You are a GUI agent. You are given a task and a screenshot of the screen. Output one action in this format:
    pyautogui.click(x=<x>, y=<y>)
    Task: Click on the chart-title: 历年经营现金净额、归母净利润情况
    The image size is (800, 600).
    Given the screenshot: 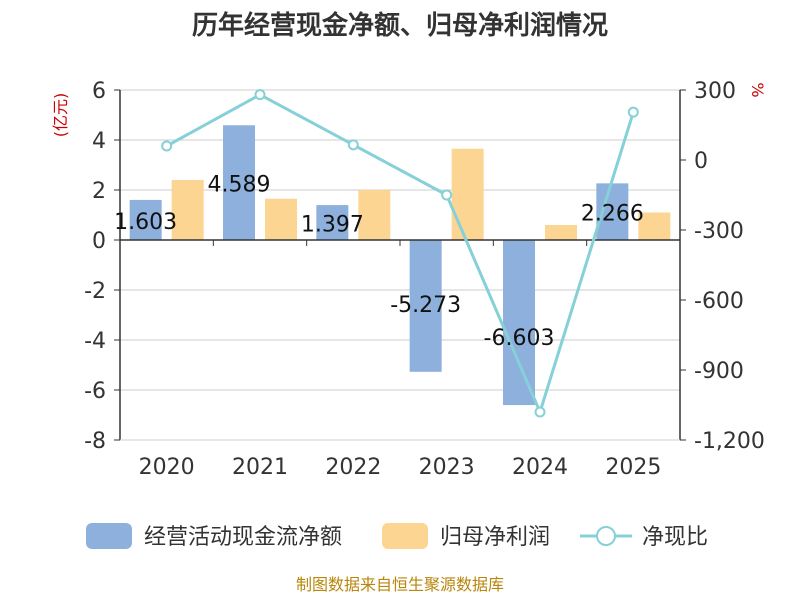 What is the action you would take?
    pyautogui.click(x=400, y=25)
    